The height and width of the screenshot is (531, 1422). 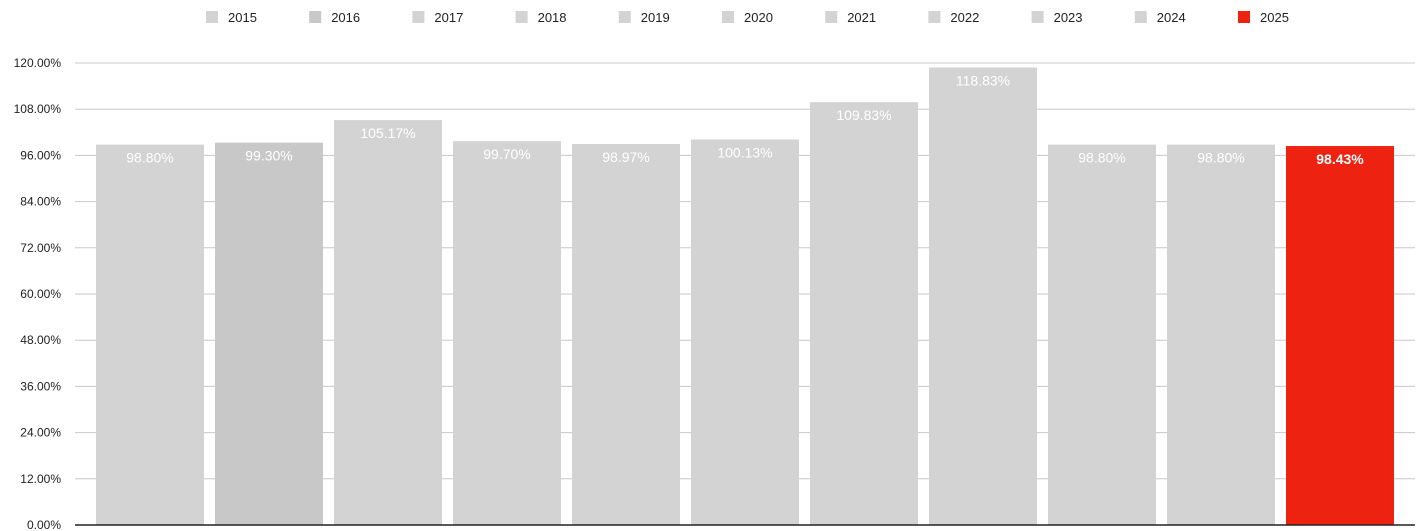 I want to click on y-tick-label: 12.00%, so click(x=40, y=479).